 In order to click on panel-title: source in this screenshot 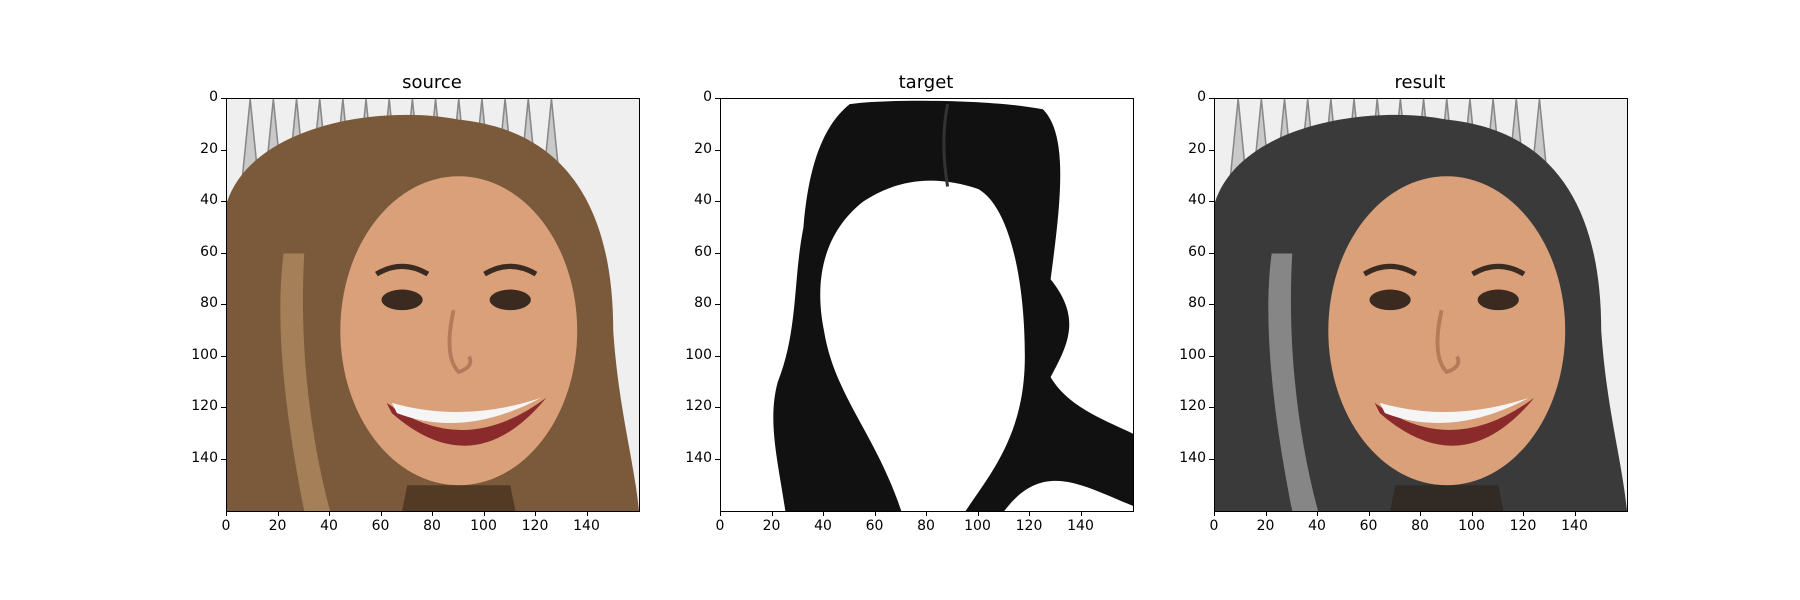, I will do `click(432, 82)`.